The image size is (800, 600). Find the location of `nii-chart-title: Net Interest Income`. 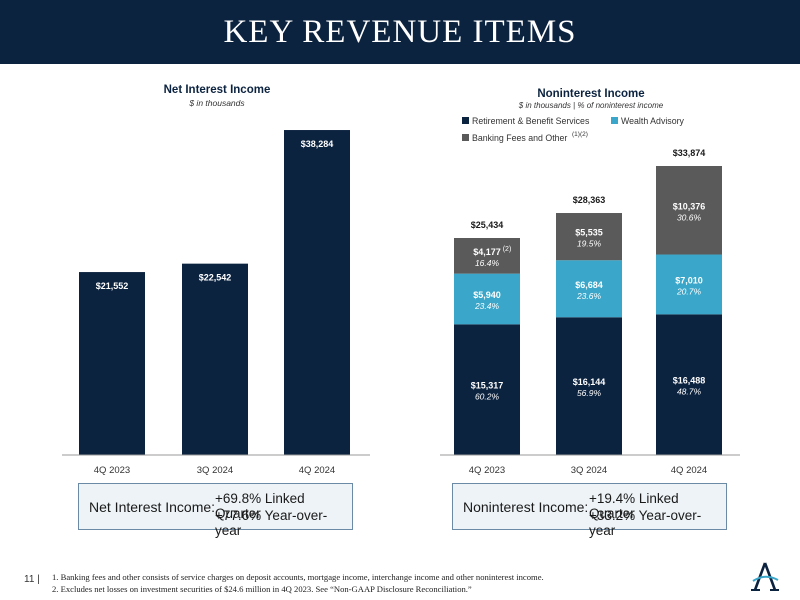

nii-chart-title: Net Interest Income is located at coordinates (217, 90).